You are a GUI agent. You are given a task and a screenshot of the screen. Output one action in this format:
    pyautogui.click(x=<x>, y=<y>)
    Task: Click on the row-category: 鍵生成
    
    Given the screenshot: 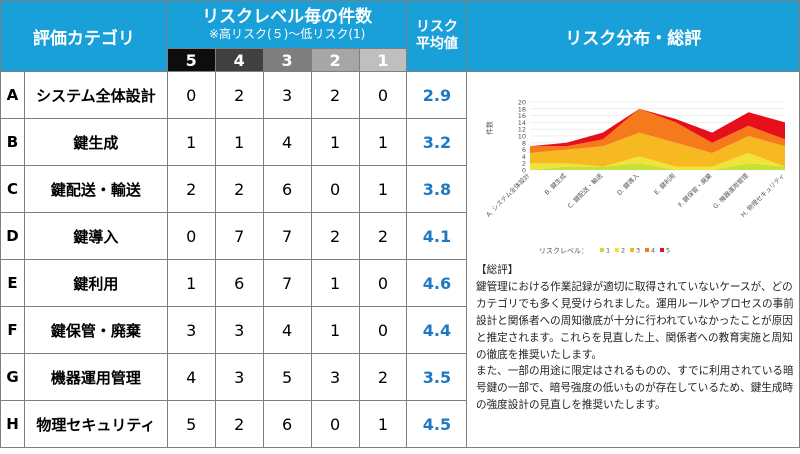 What is the action you would take?
    pyautogui.click(x=95, y=142)
    